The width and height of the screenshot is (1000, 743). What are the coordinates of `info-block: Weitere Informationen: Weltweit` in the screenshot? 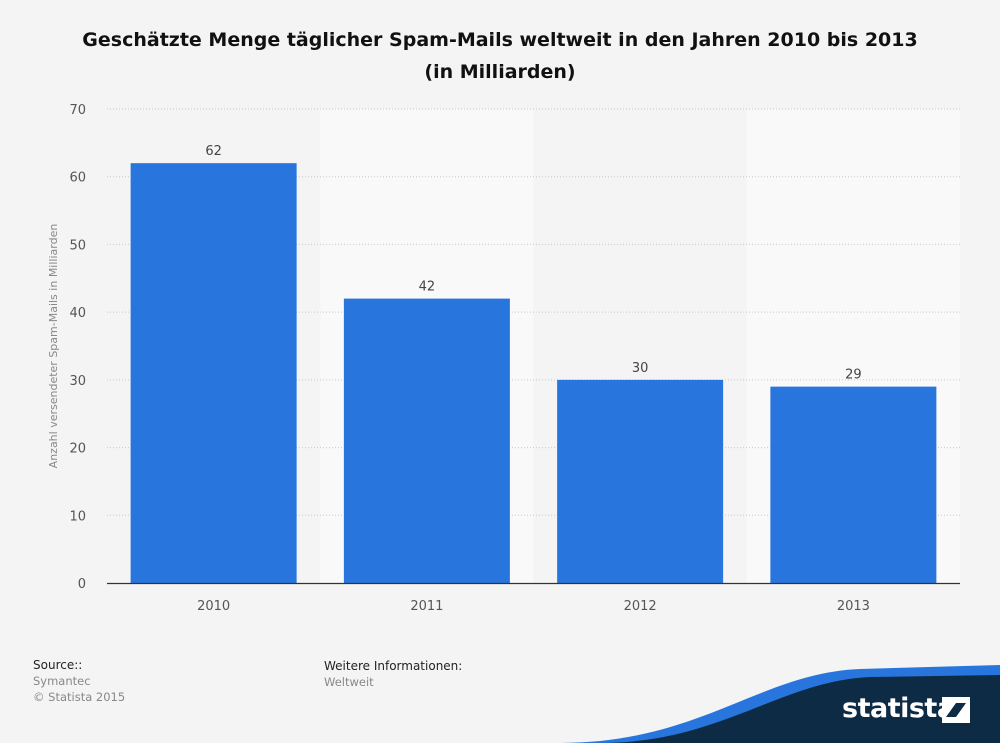 It's located at (393, 674).